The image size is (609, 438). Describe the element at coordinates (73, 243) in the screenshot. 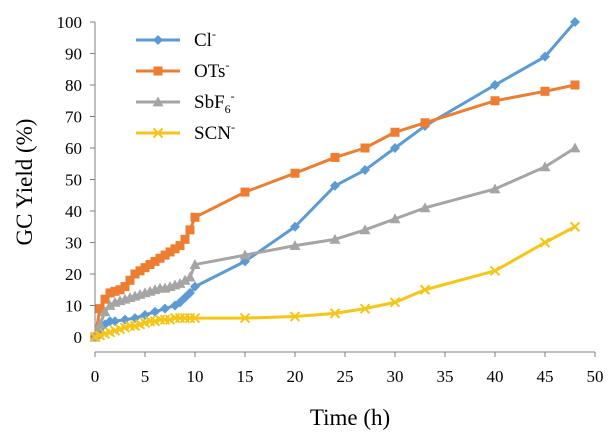

I see `y-tick-label: 30` at that location.